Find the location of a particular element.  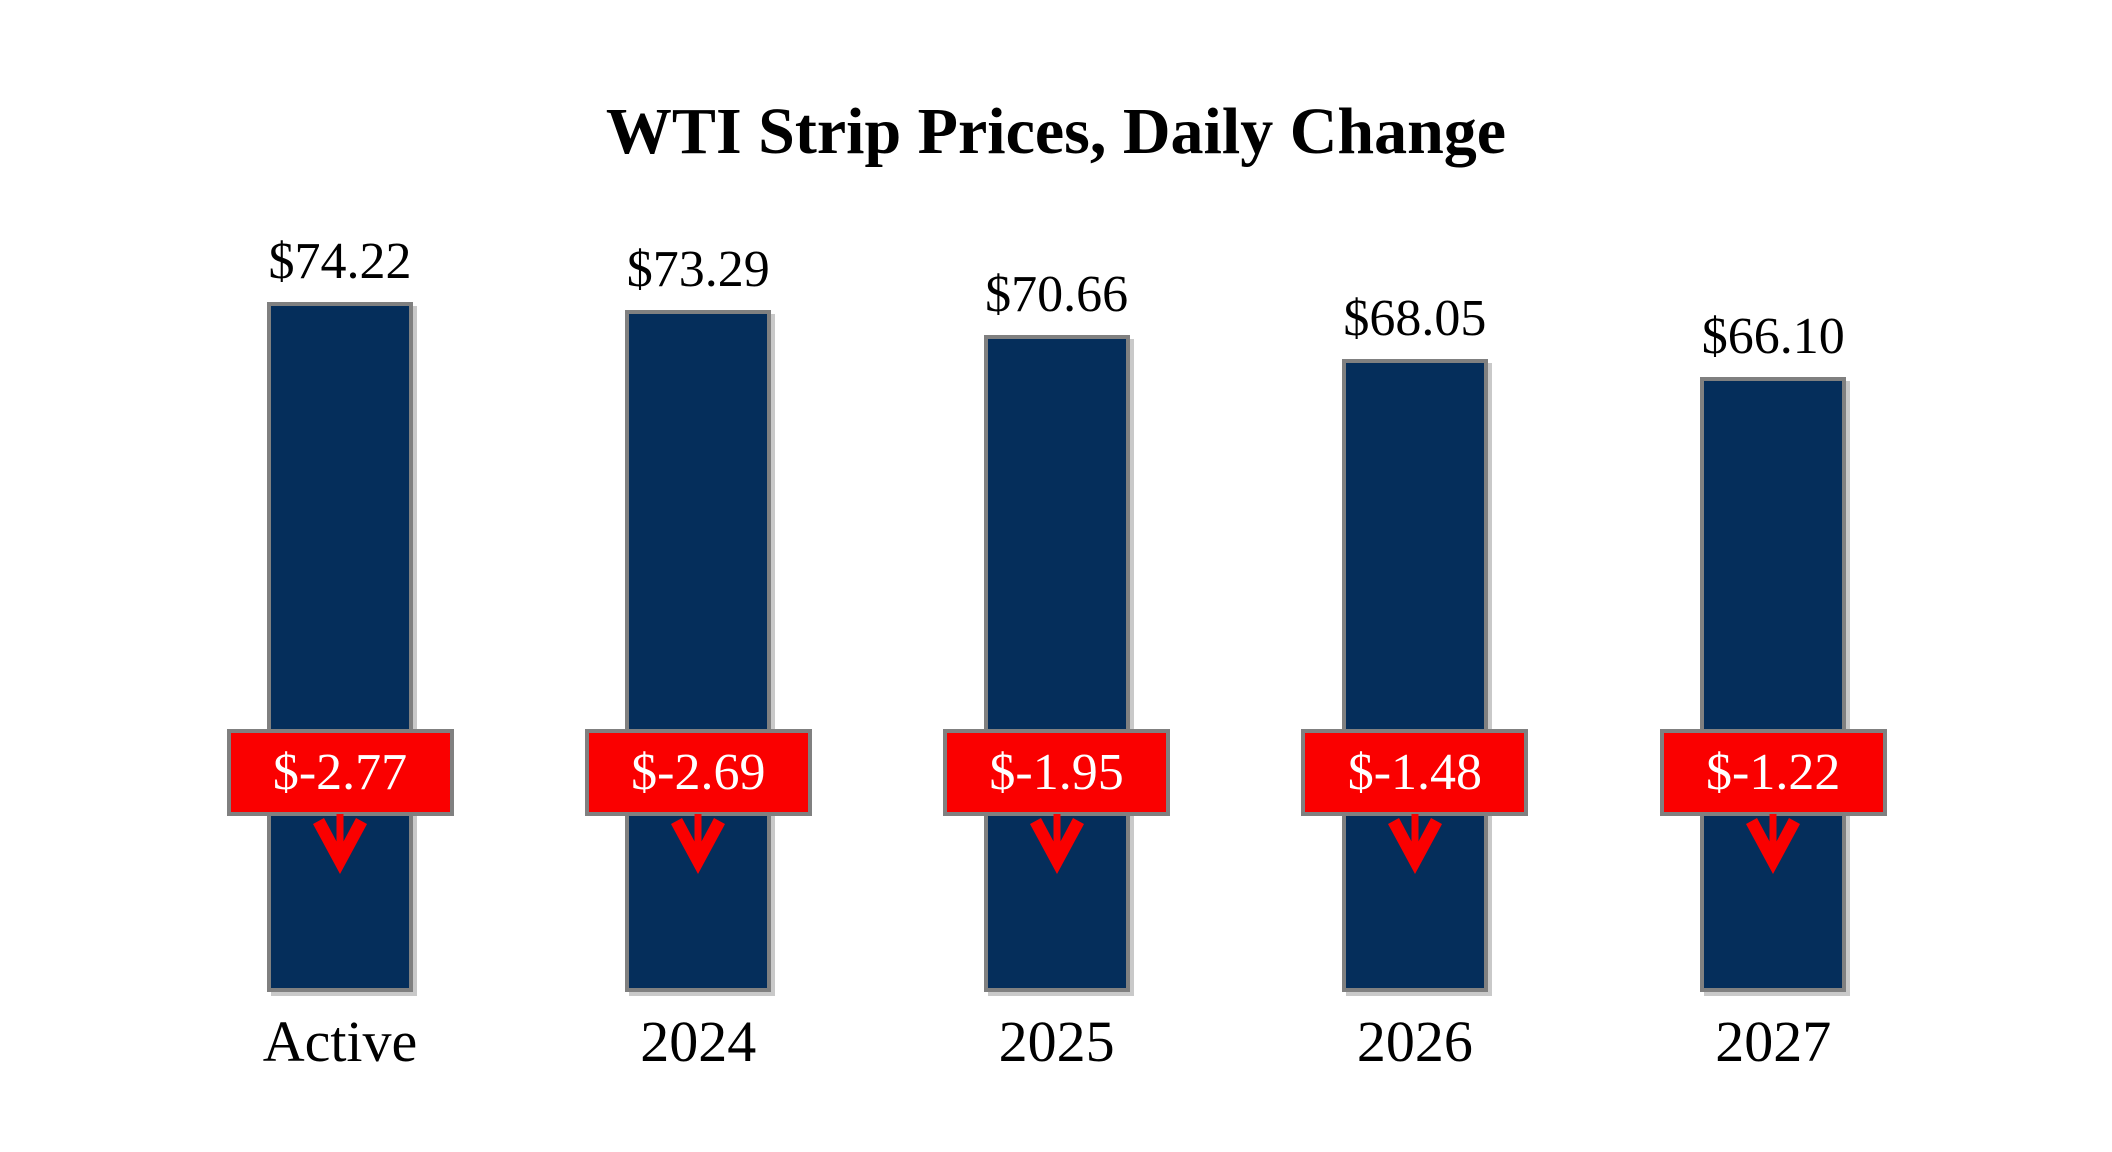

category-label: 2024 is located at coordinates (698, 1041).